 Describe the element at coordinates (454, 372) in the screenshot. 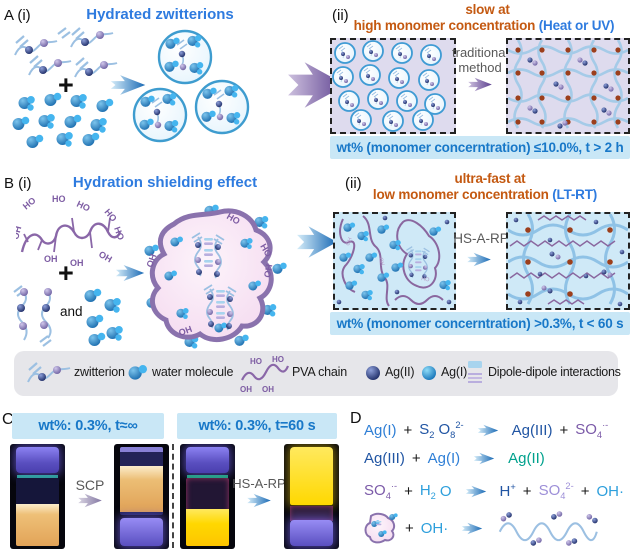

I see `legend-ag1-label: Ag(I)` at that location.